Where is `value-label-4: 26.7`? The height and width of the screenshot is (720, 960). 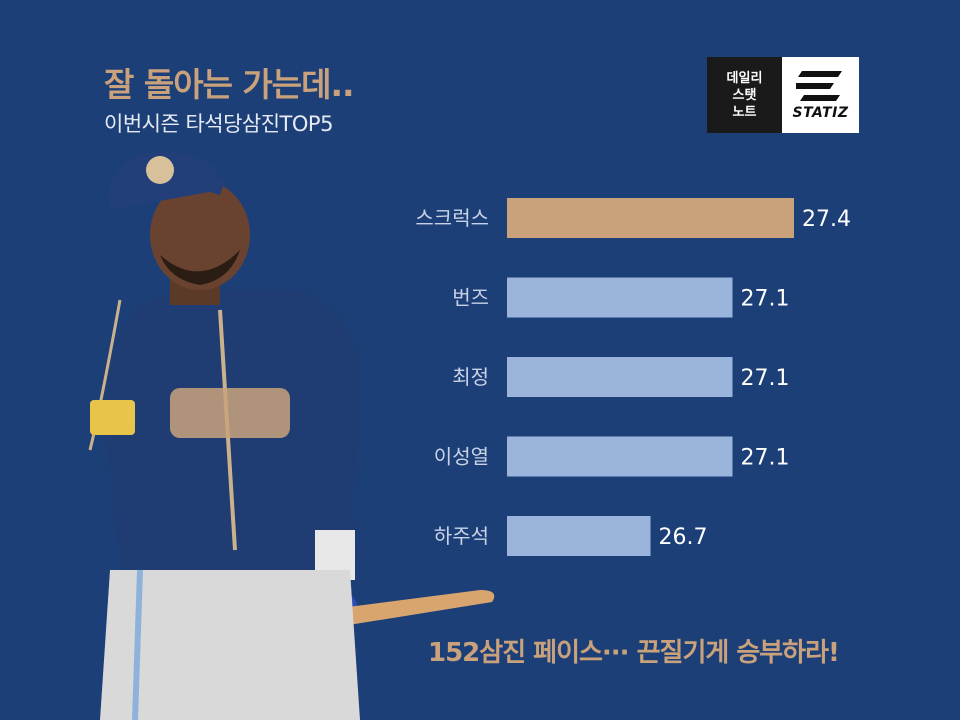 value-label-4: 26.7 is located at coordinates (683, 537).